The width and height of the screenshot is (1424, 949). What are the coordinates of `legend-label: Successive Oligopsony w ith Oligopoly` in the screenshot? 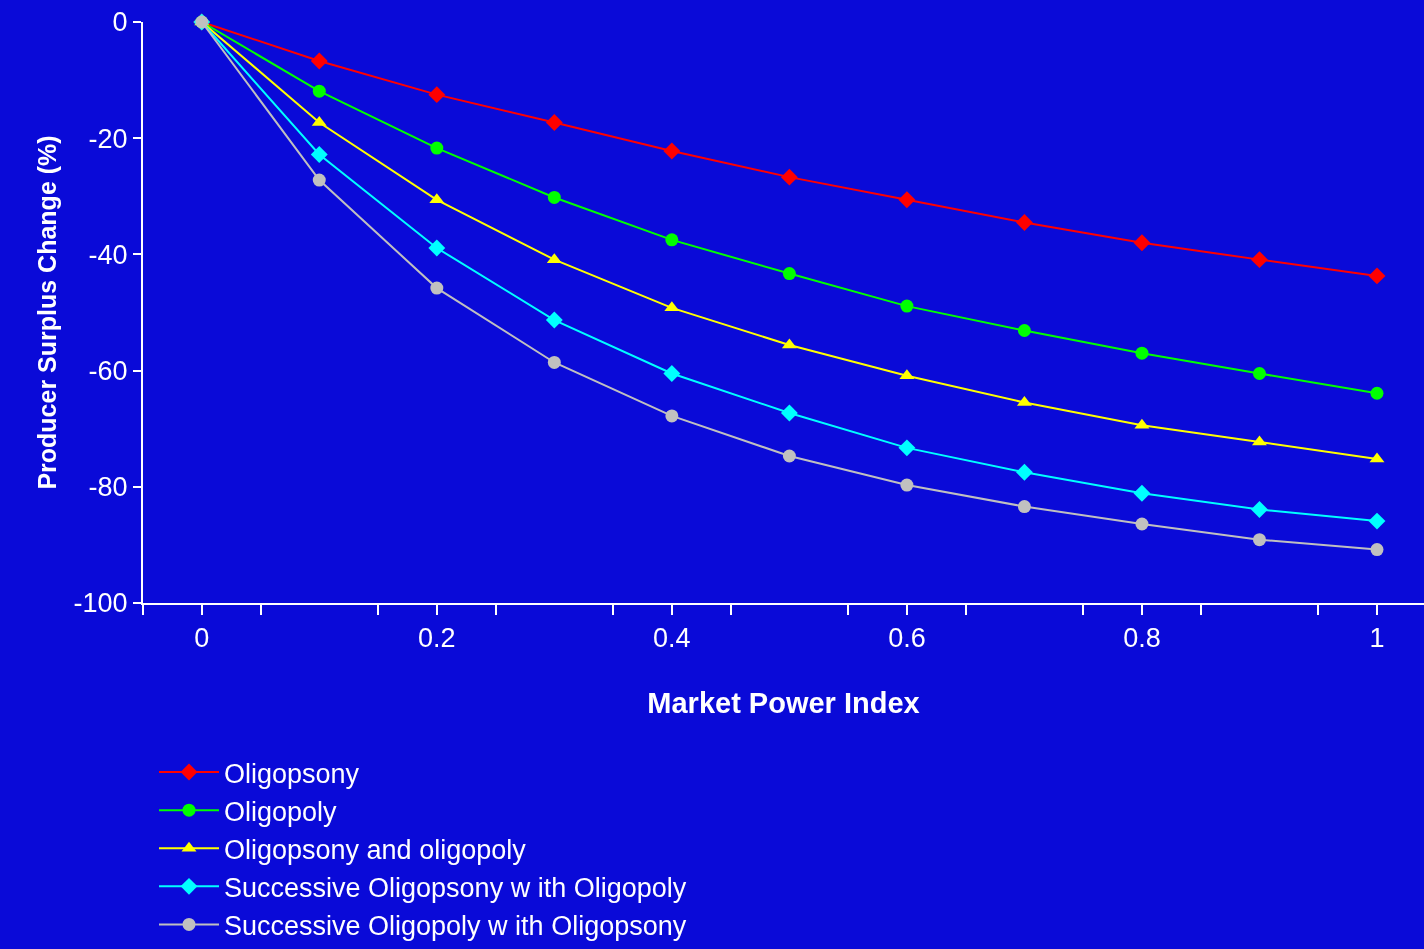 It's located at (455, 887).